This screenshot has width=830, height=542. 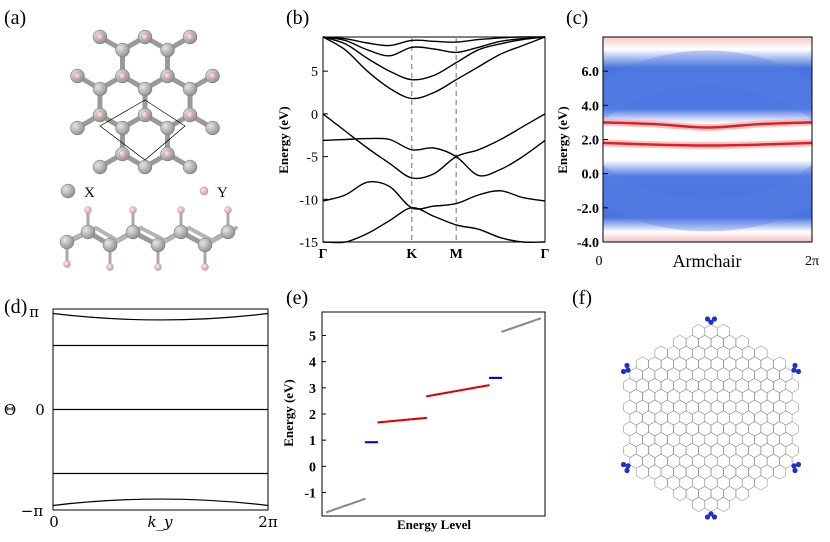 What do you see at coordinates (288, 413) in the screenshot?
I see `level-ylabel: Energy (eV)` at bounding box center [288, 413].